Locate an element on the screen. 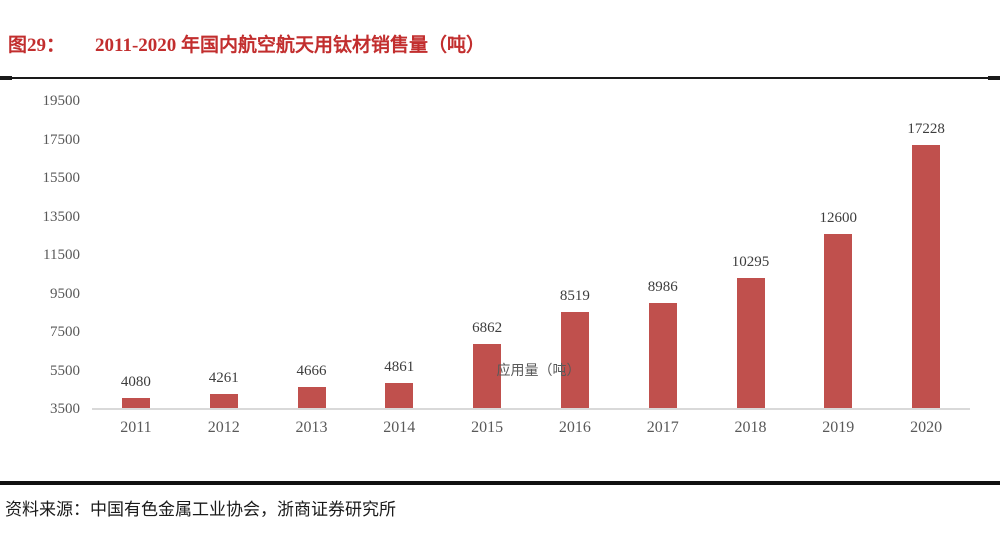  x-axis-category-label: 2013 is located at coordinates (311, 427).